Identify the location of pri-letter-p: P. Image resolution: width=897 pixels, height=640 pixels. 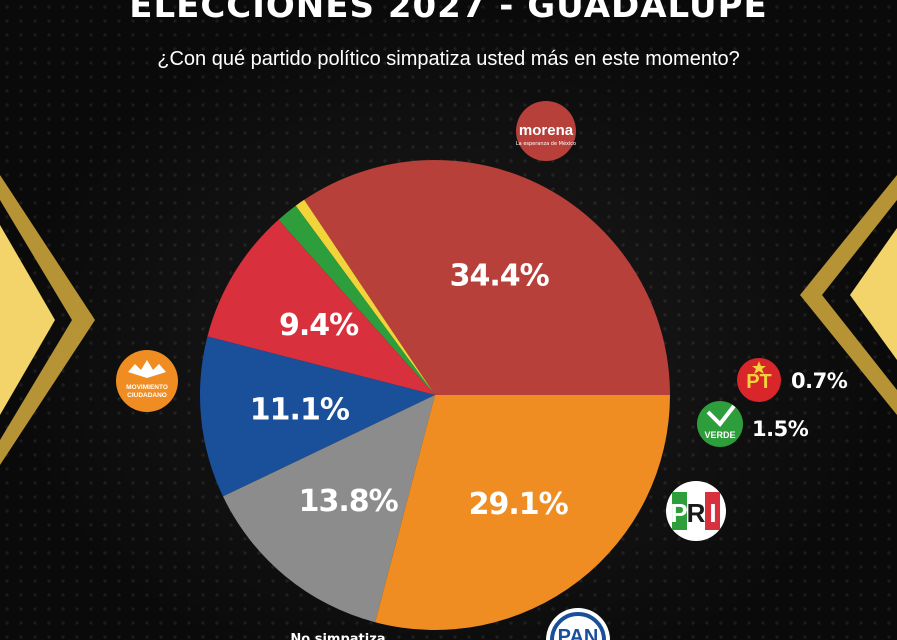
(678, 513).